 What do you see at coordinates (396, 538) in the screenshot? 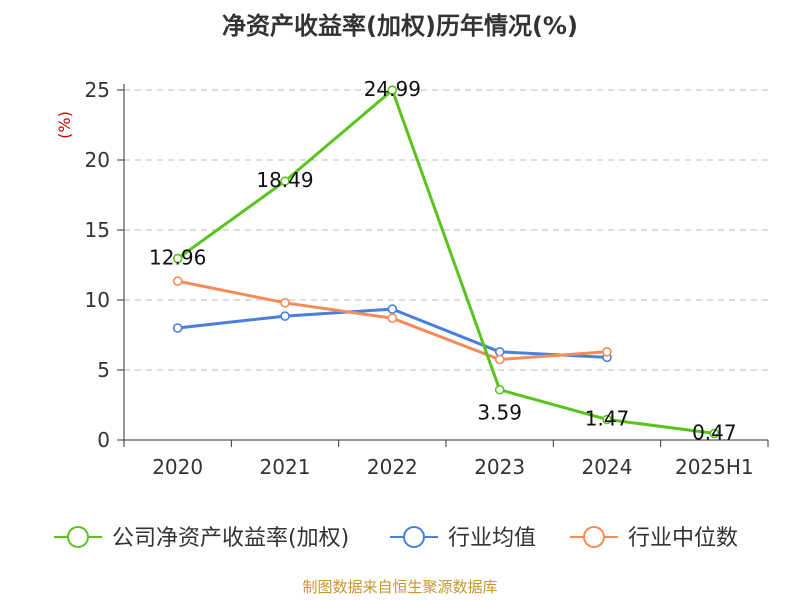
I see `legend: 公司净资产收益率(加权) 行业均值 行业中位数` at bounding box center [396, 538].